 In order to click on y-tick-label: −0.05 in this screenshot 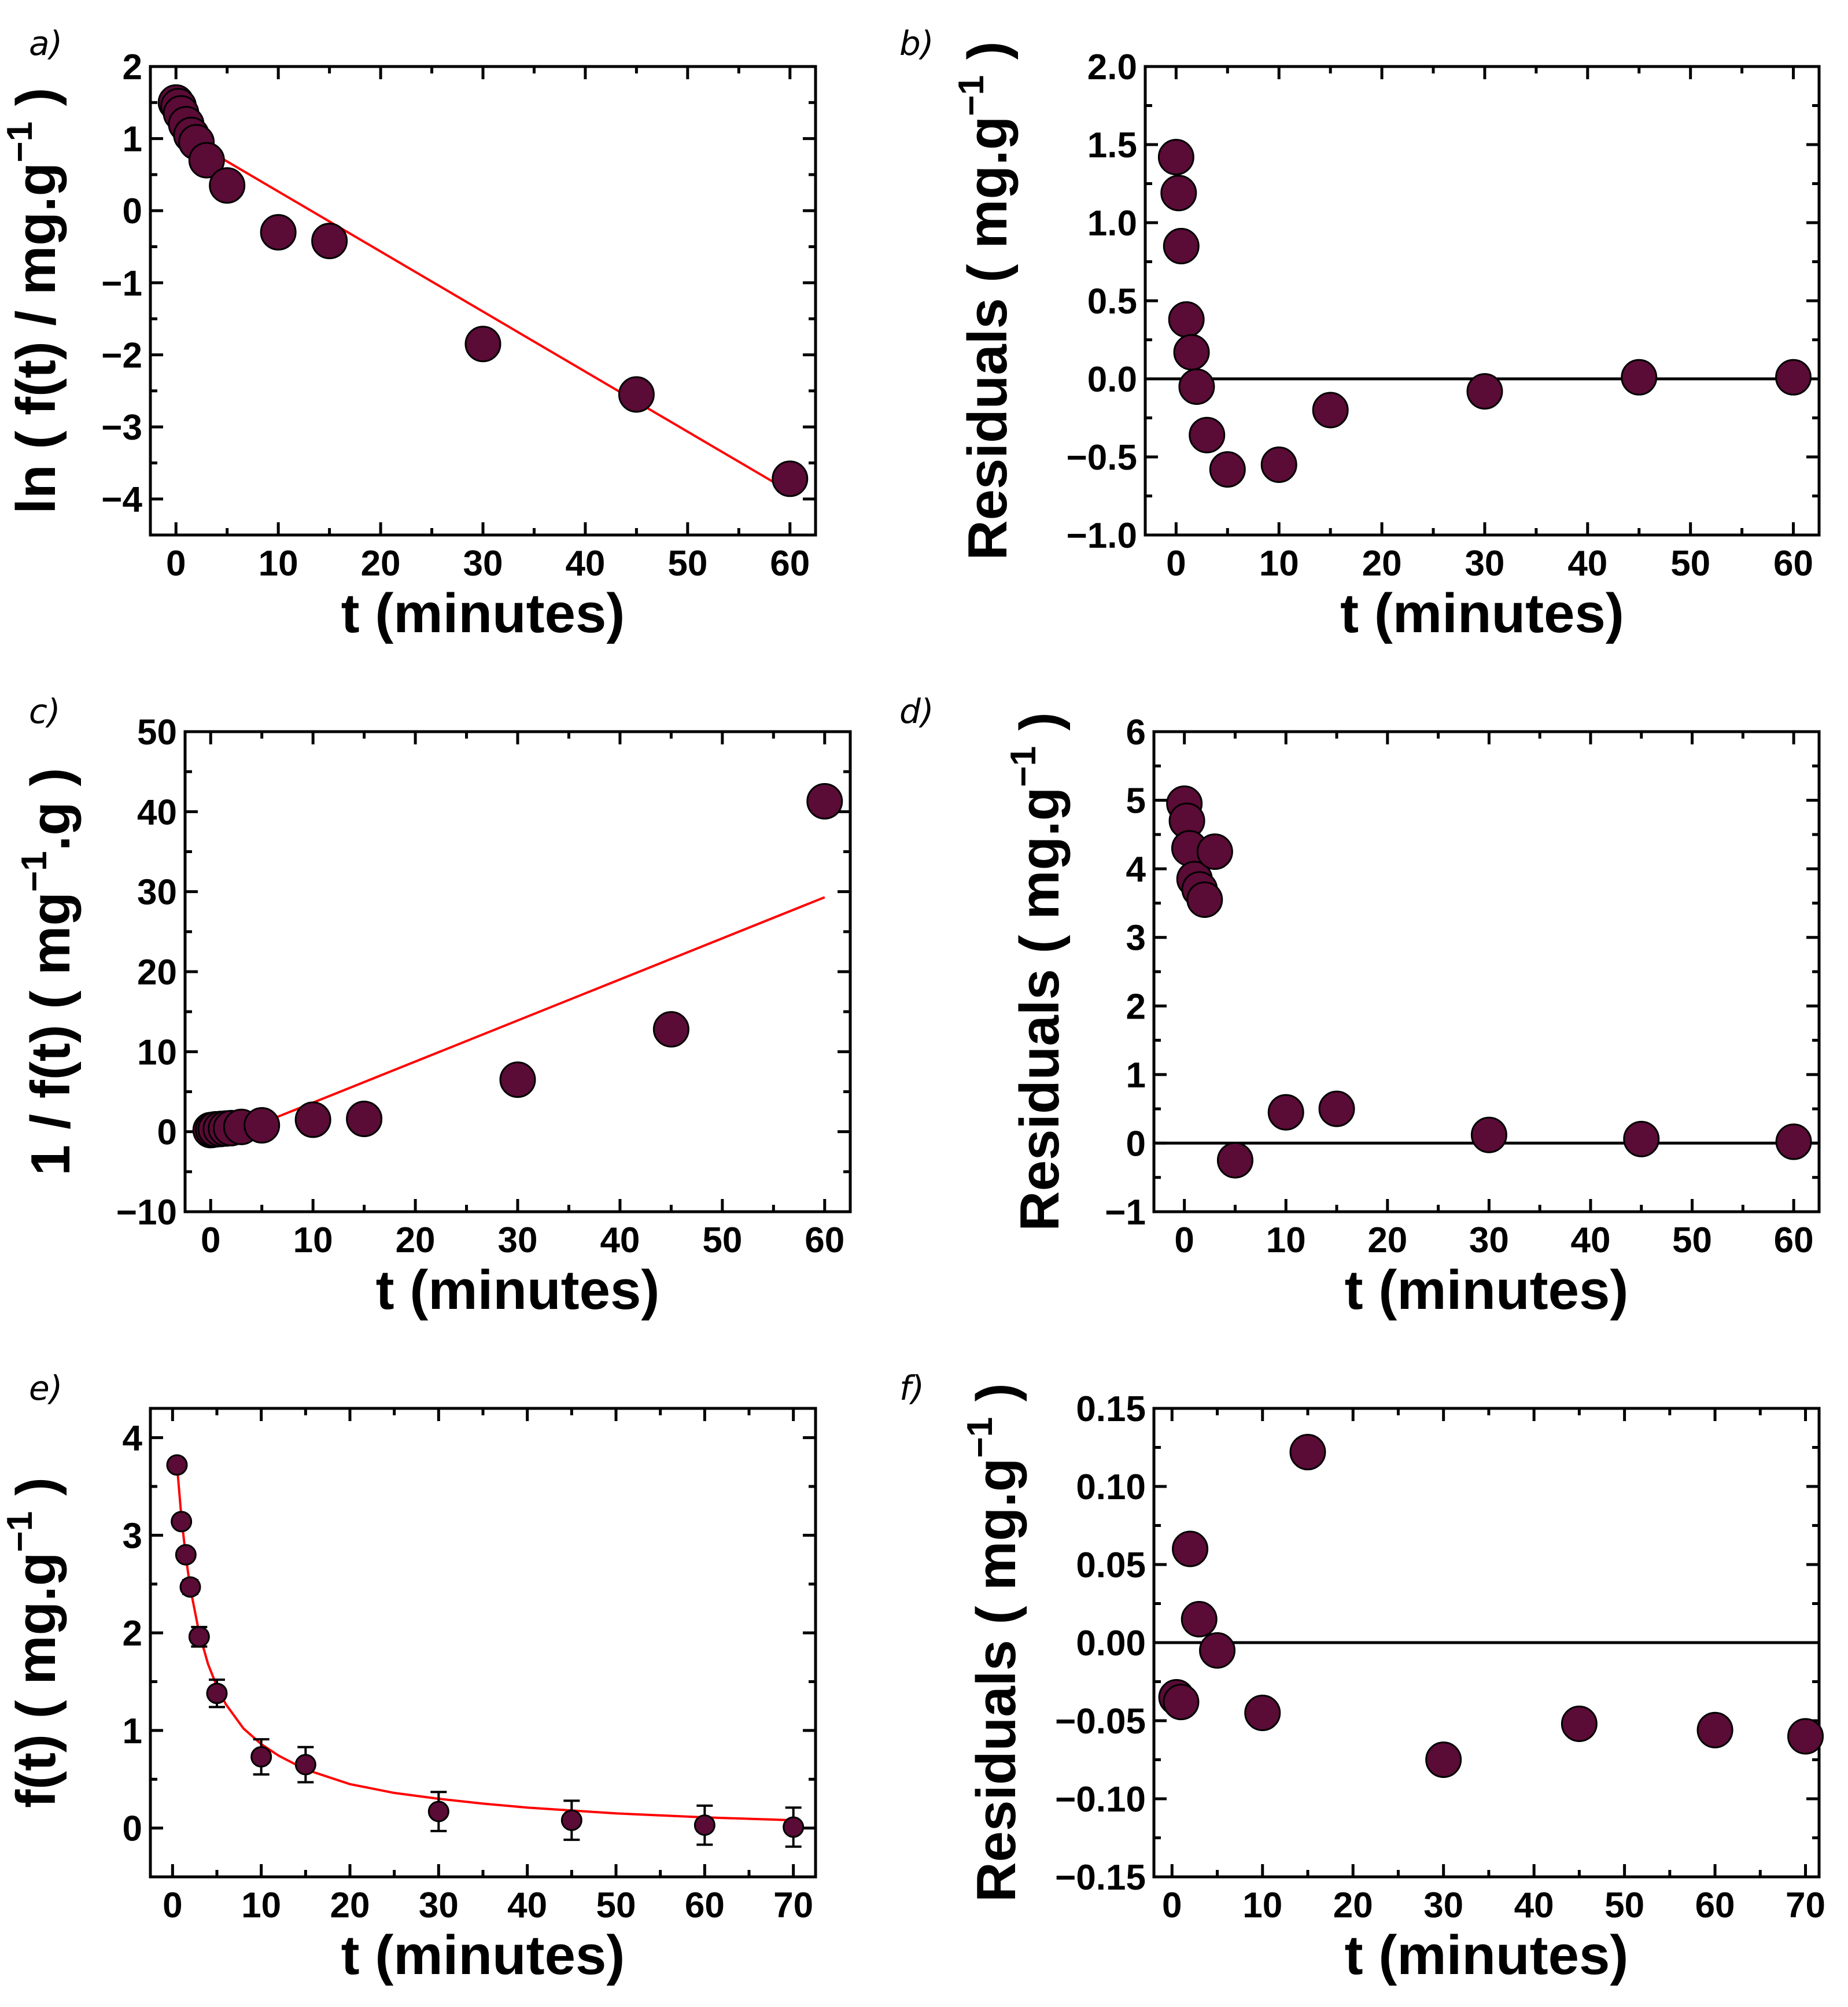, I will do `click(1100, 1722)`.